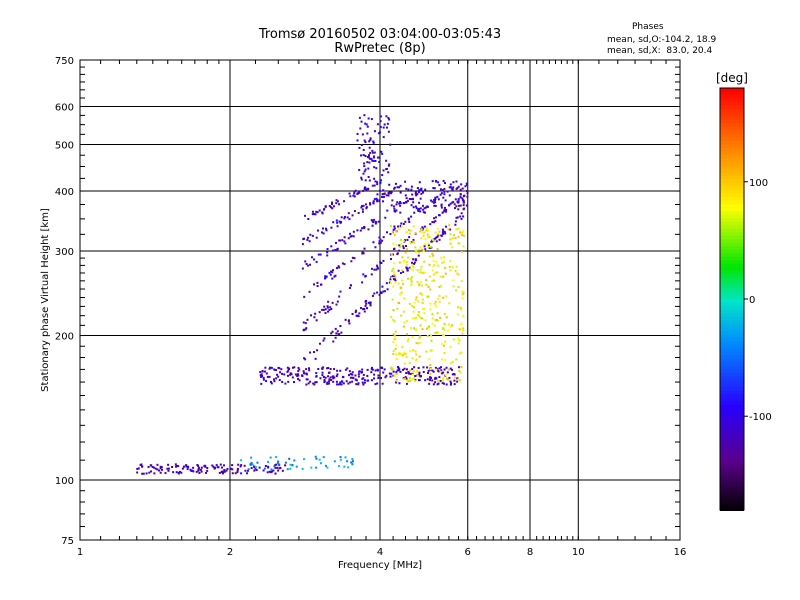 This screenshot has width=800, height=600. I want to click on x-tick-label: 16, so click(680, 552).